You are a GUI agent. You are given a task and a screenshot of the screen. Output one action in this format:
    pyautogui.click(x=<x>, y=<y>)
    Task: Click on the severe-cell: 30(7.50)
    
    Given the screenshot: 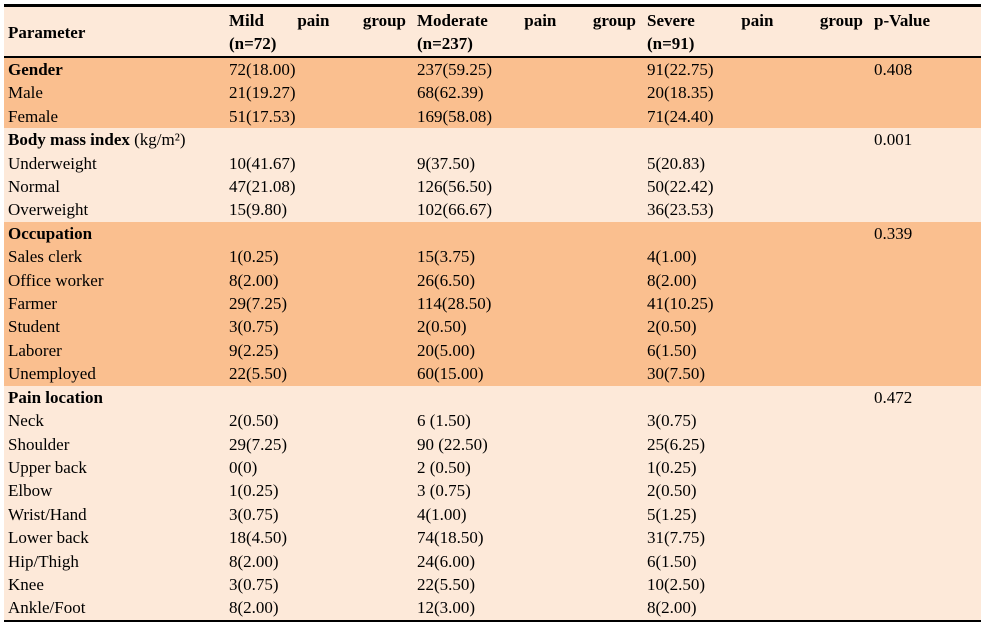 What is the action you would take?
    pyautogui.click(x=757, y=374)
    